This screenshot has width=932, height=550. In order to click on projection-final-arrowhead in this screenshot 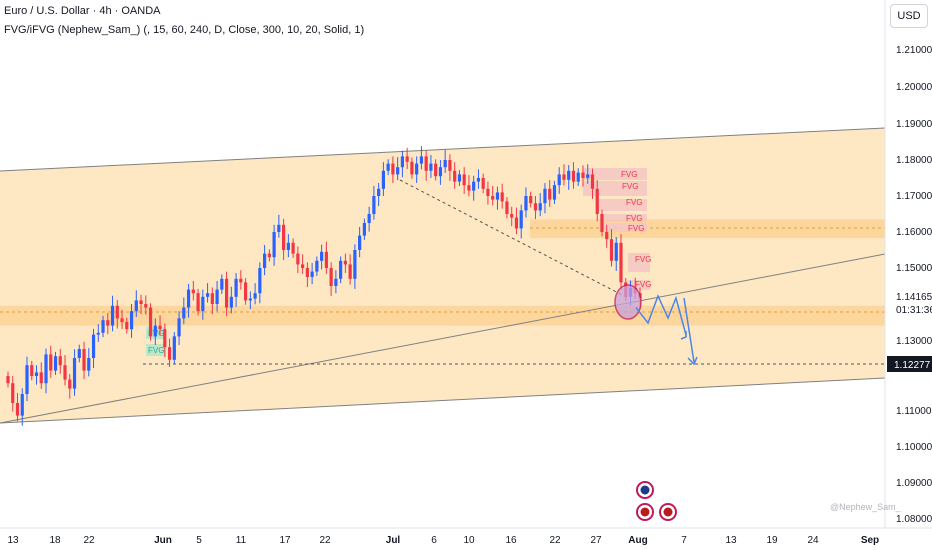, I will do `click(692, 361)`.